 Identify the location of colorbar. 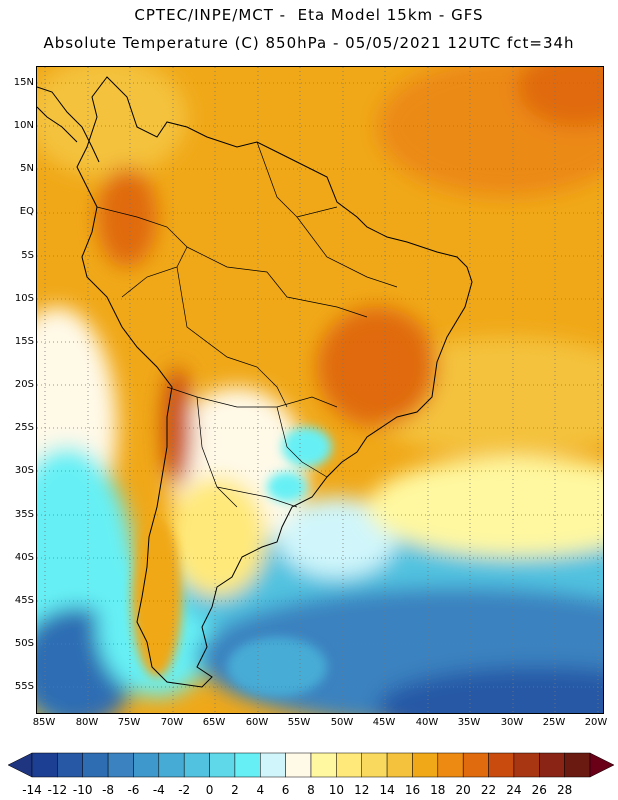
(311, 765).